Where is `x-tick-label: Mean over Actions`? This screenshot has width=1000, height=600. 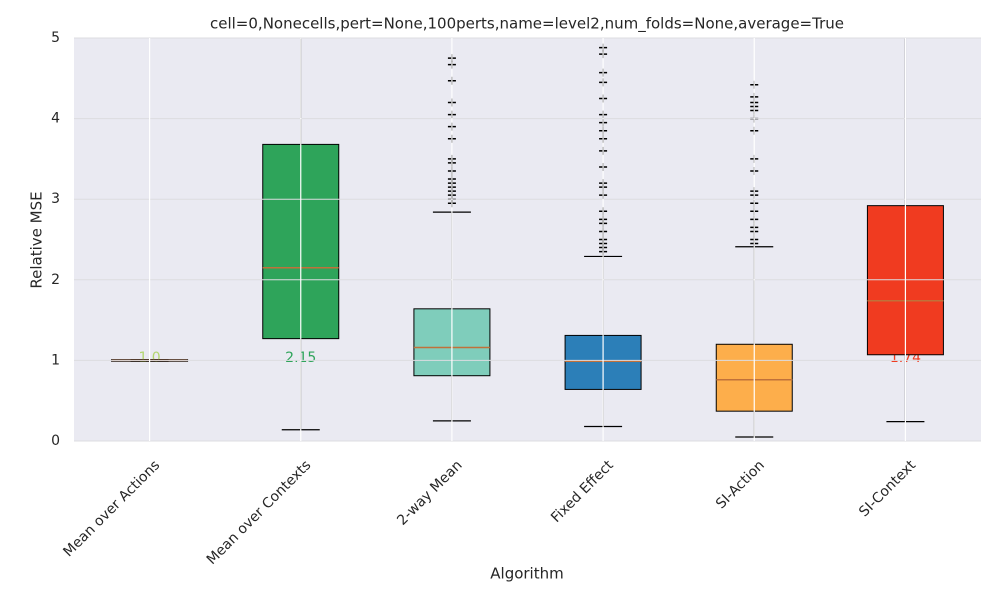 x-tick-label: Mean over Actions is located at coordinates (111, 508).